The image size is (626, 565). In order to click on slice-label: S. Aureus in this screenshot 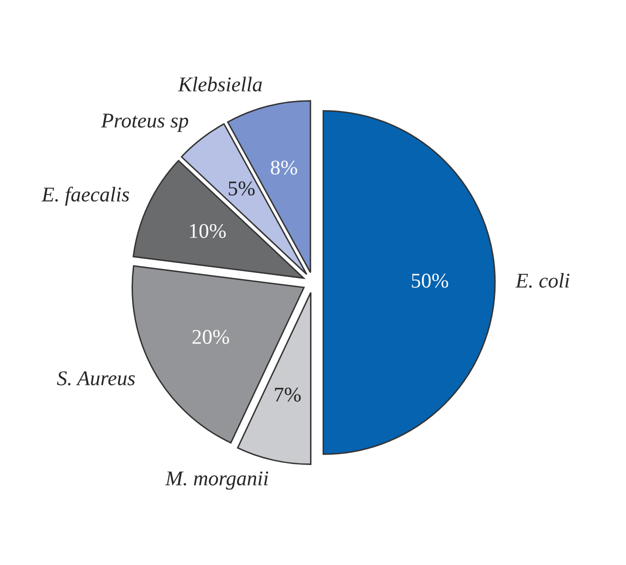, I will do `click(95, 378)`.